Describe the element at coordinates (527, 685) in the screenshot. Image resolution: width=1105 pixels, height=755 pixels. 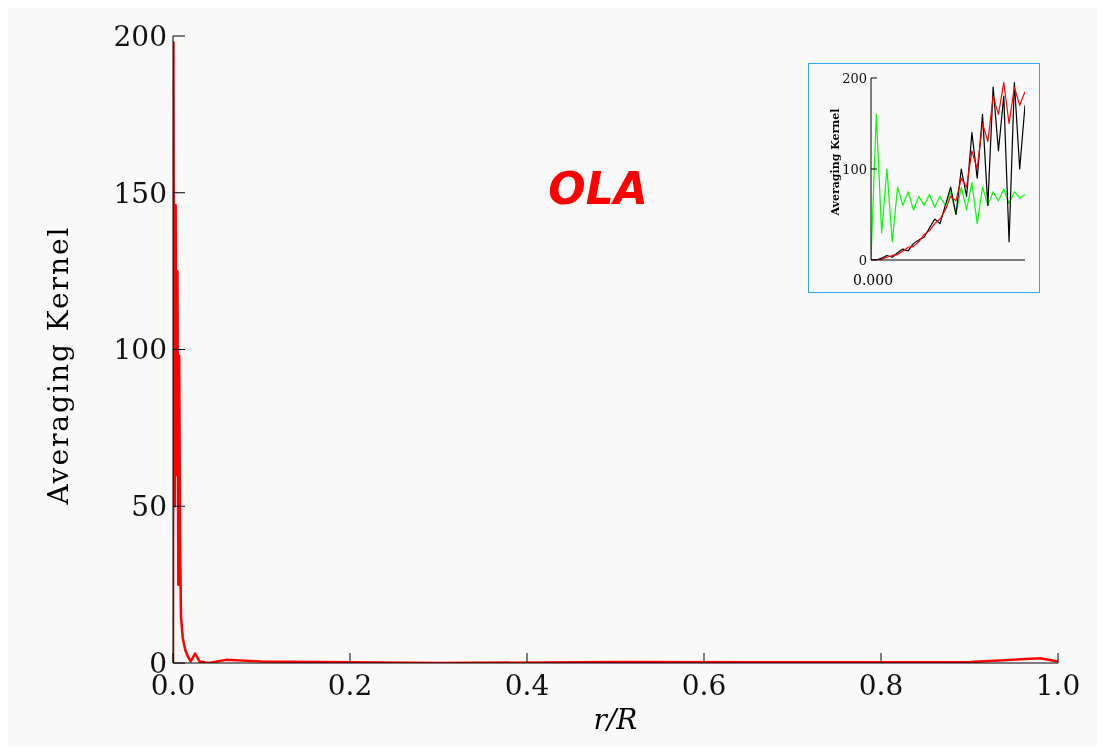
I see `x-tick-label: 0.4` at that location.